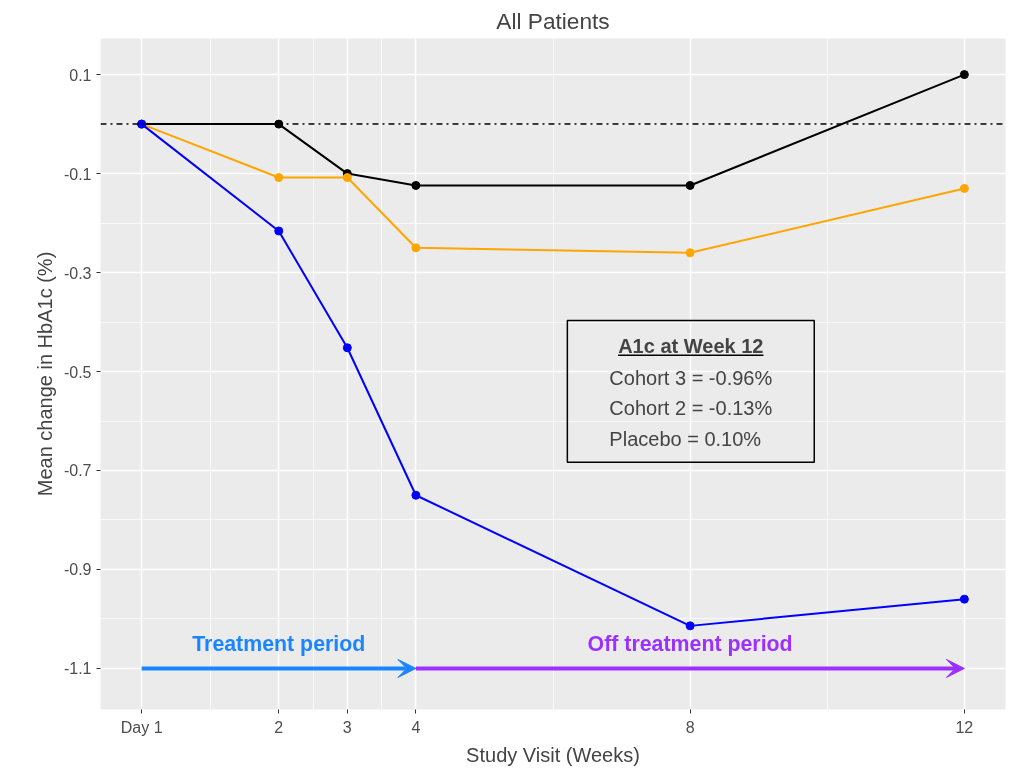  What do you see at coordinates (553, 20) in the screenshot?
I see `chart-title: All Patients` at bounding box center [553, 20].